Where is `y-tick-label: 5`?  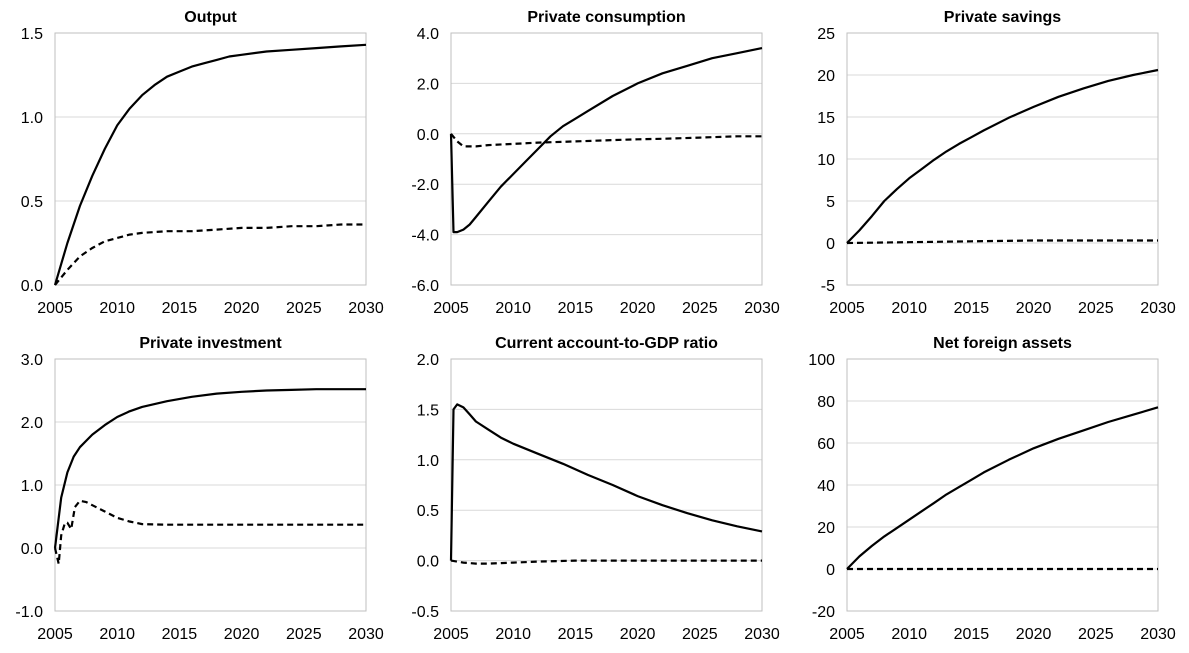
y-tick-label: 5 is located at coordinates (830, 202).